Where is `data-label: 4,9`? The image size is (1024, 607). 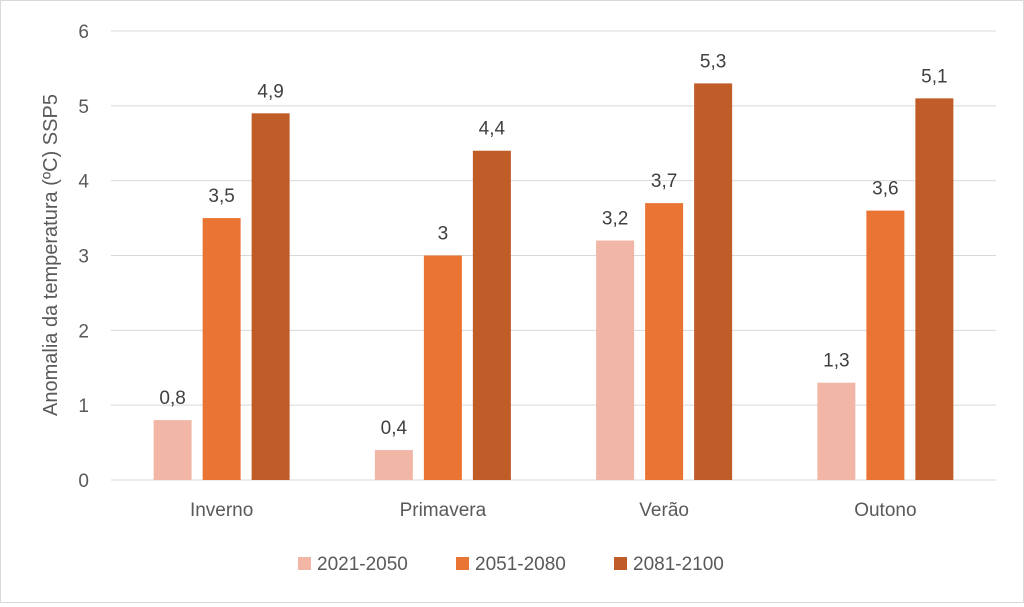 data-label: 4,9 is located at coordinates (270, 91).